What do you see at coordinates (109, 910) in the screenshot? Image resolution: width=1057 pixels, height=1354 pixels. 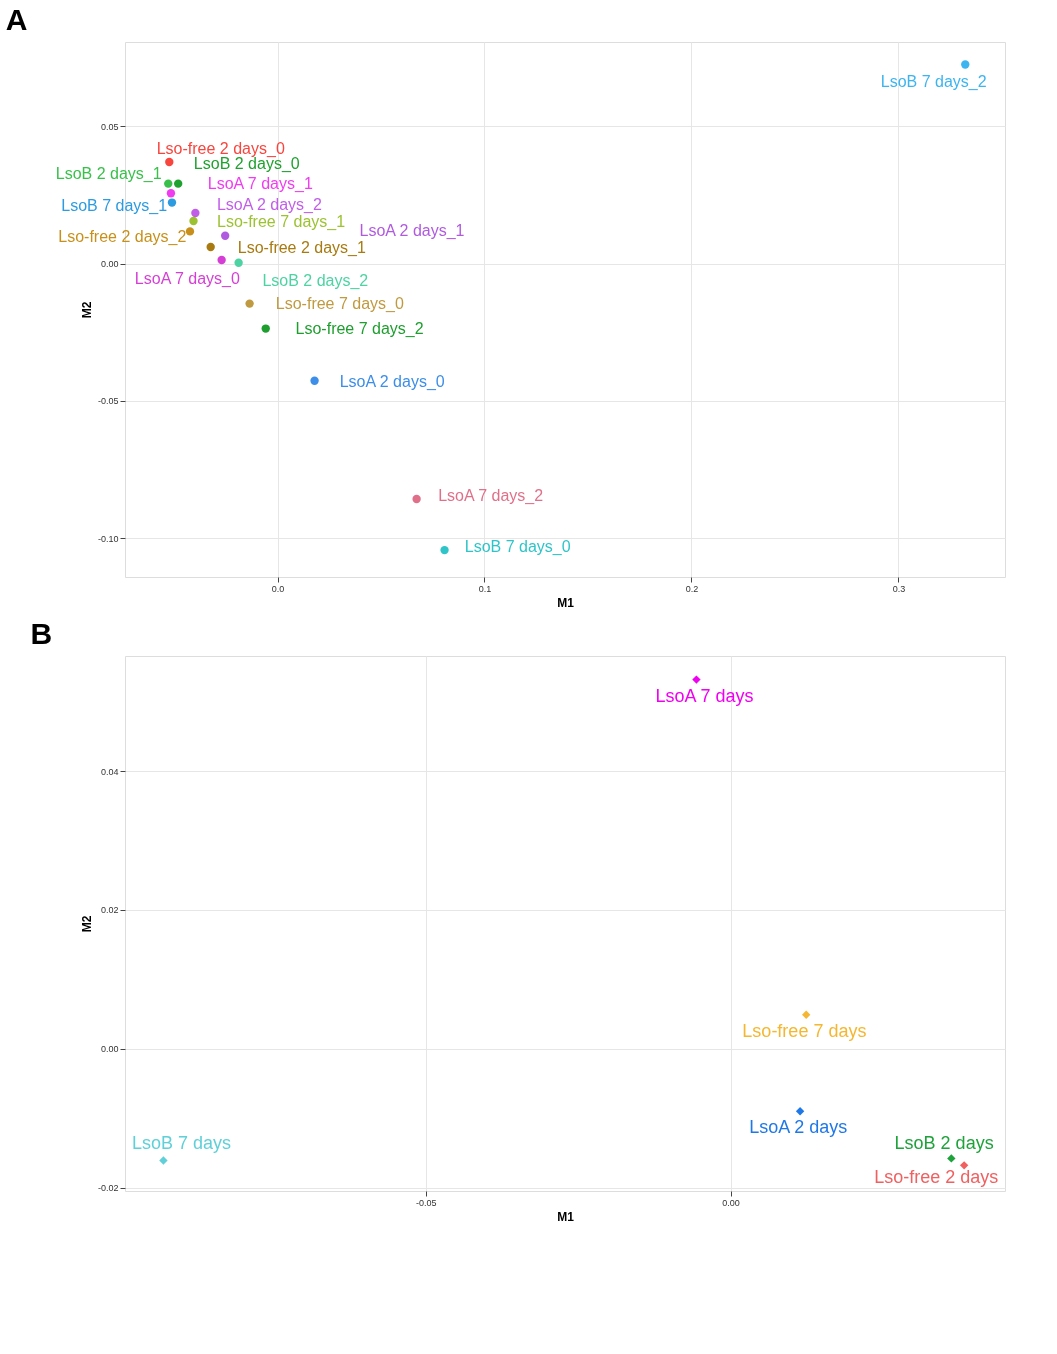 I see `y-tick-label: 0.02` at bounding box center [109, 910].